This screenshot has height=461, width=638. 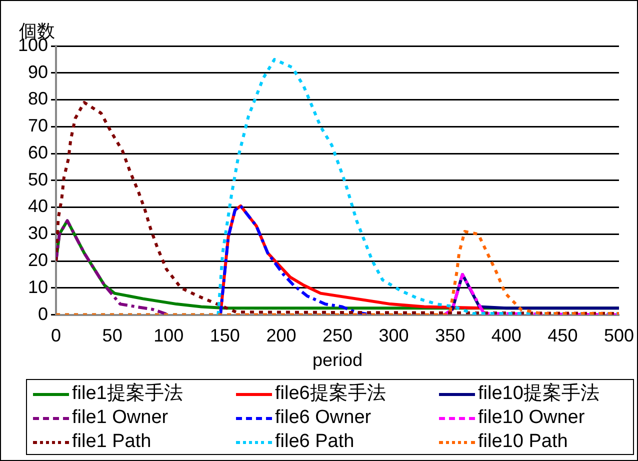 I want to click on x-tick-label: 400, so click(x=506, y=336).